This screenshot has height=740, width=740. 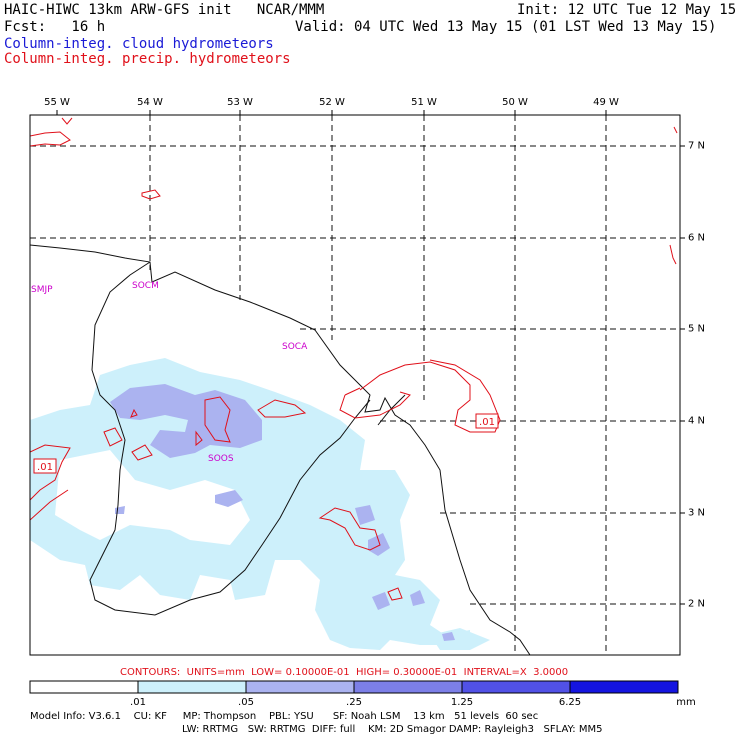 I want to click on contour-label-2: .01, so click(x=487, y=421).